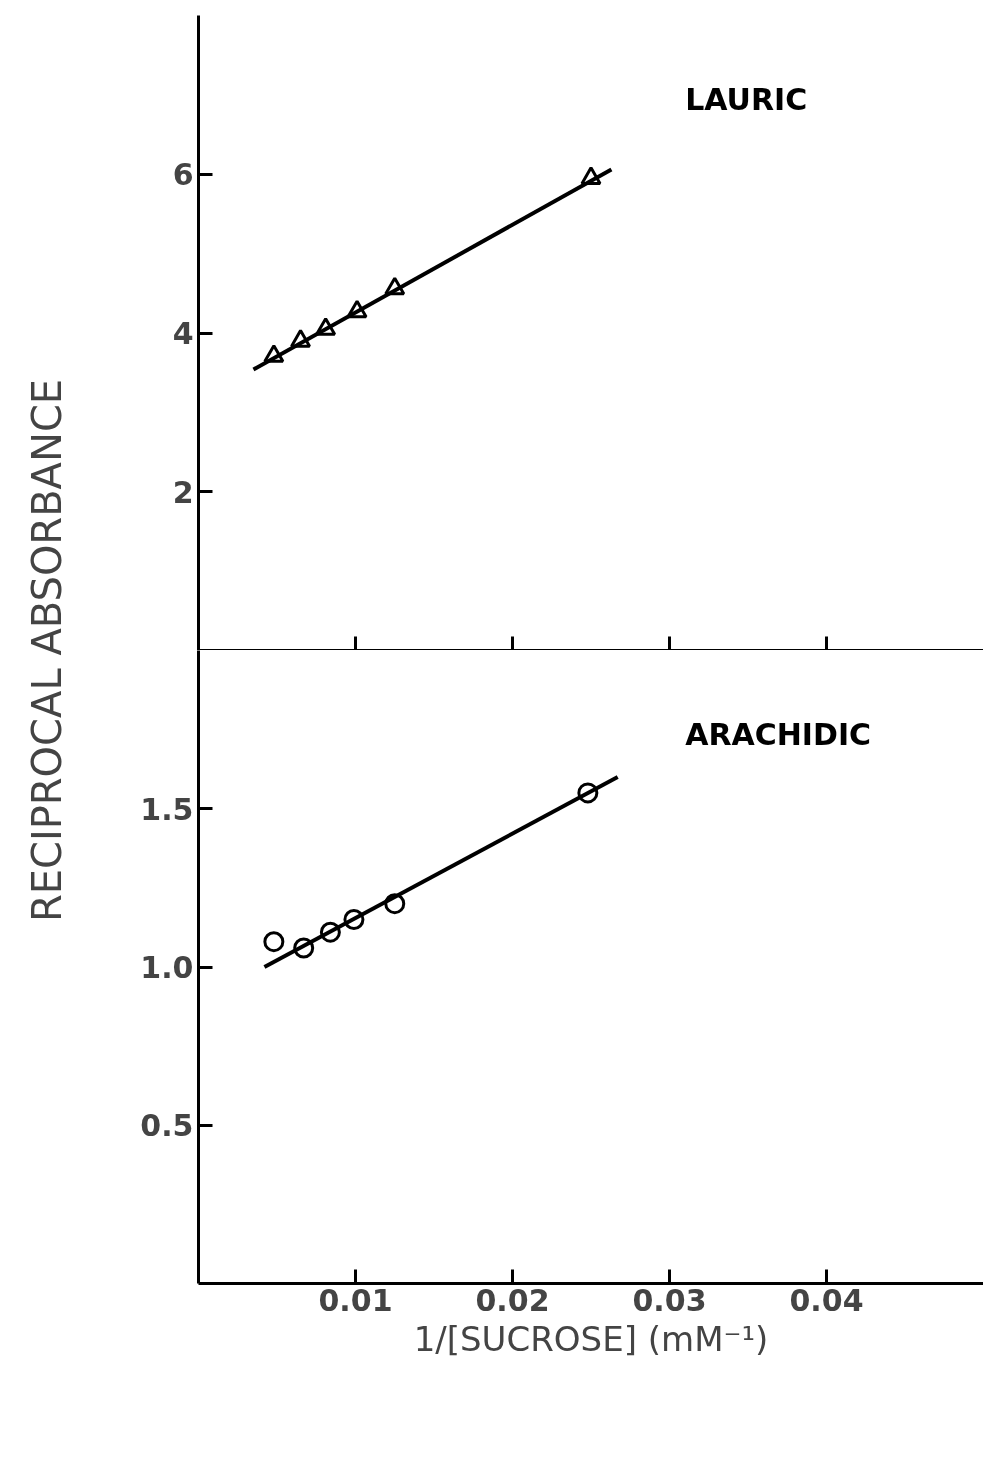  Describe the element at coordinates (669, 1300) in the screenshot. I see `x-tick-label: 0.03` at that location.